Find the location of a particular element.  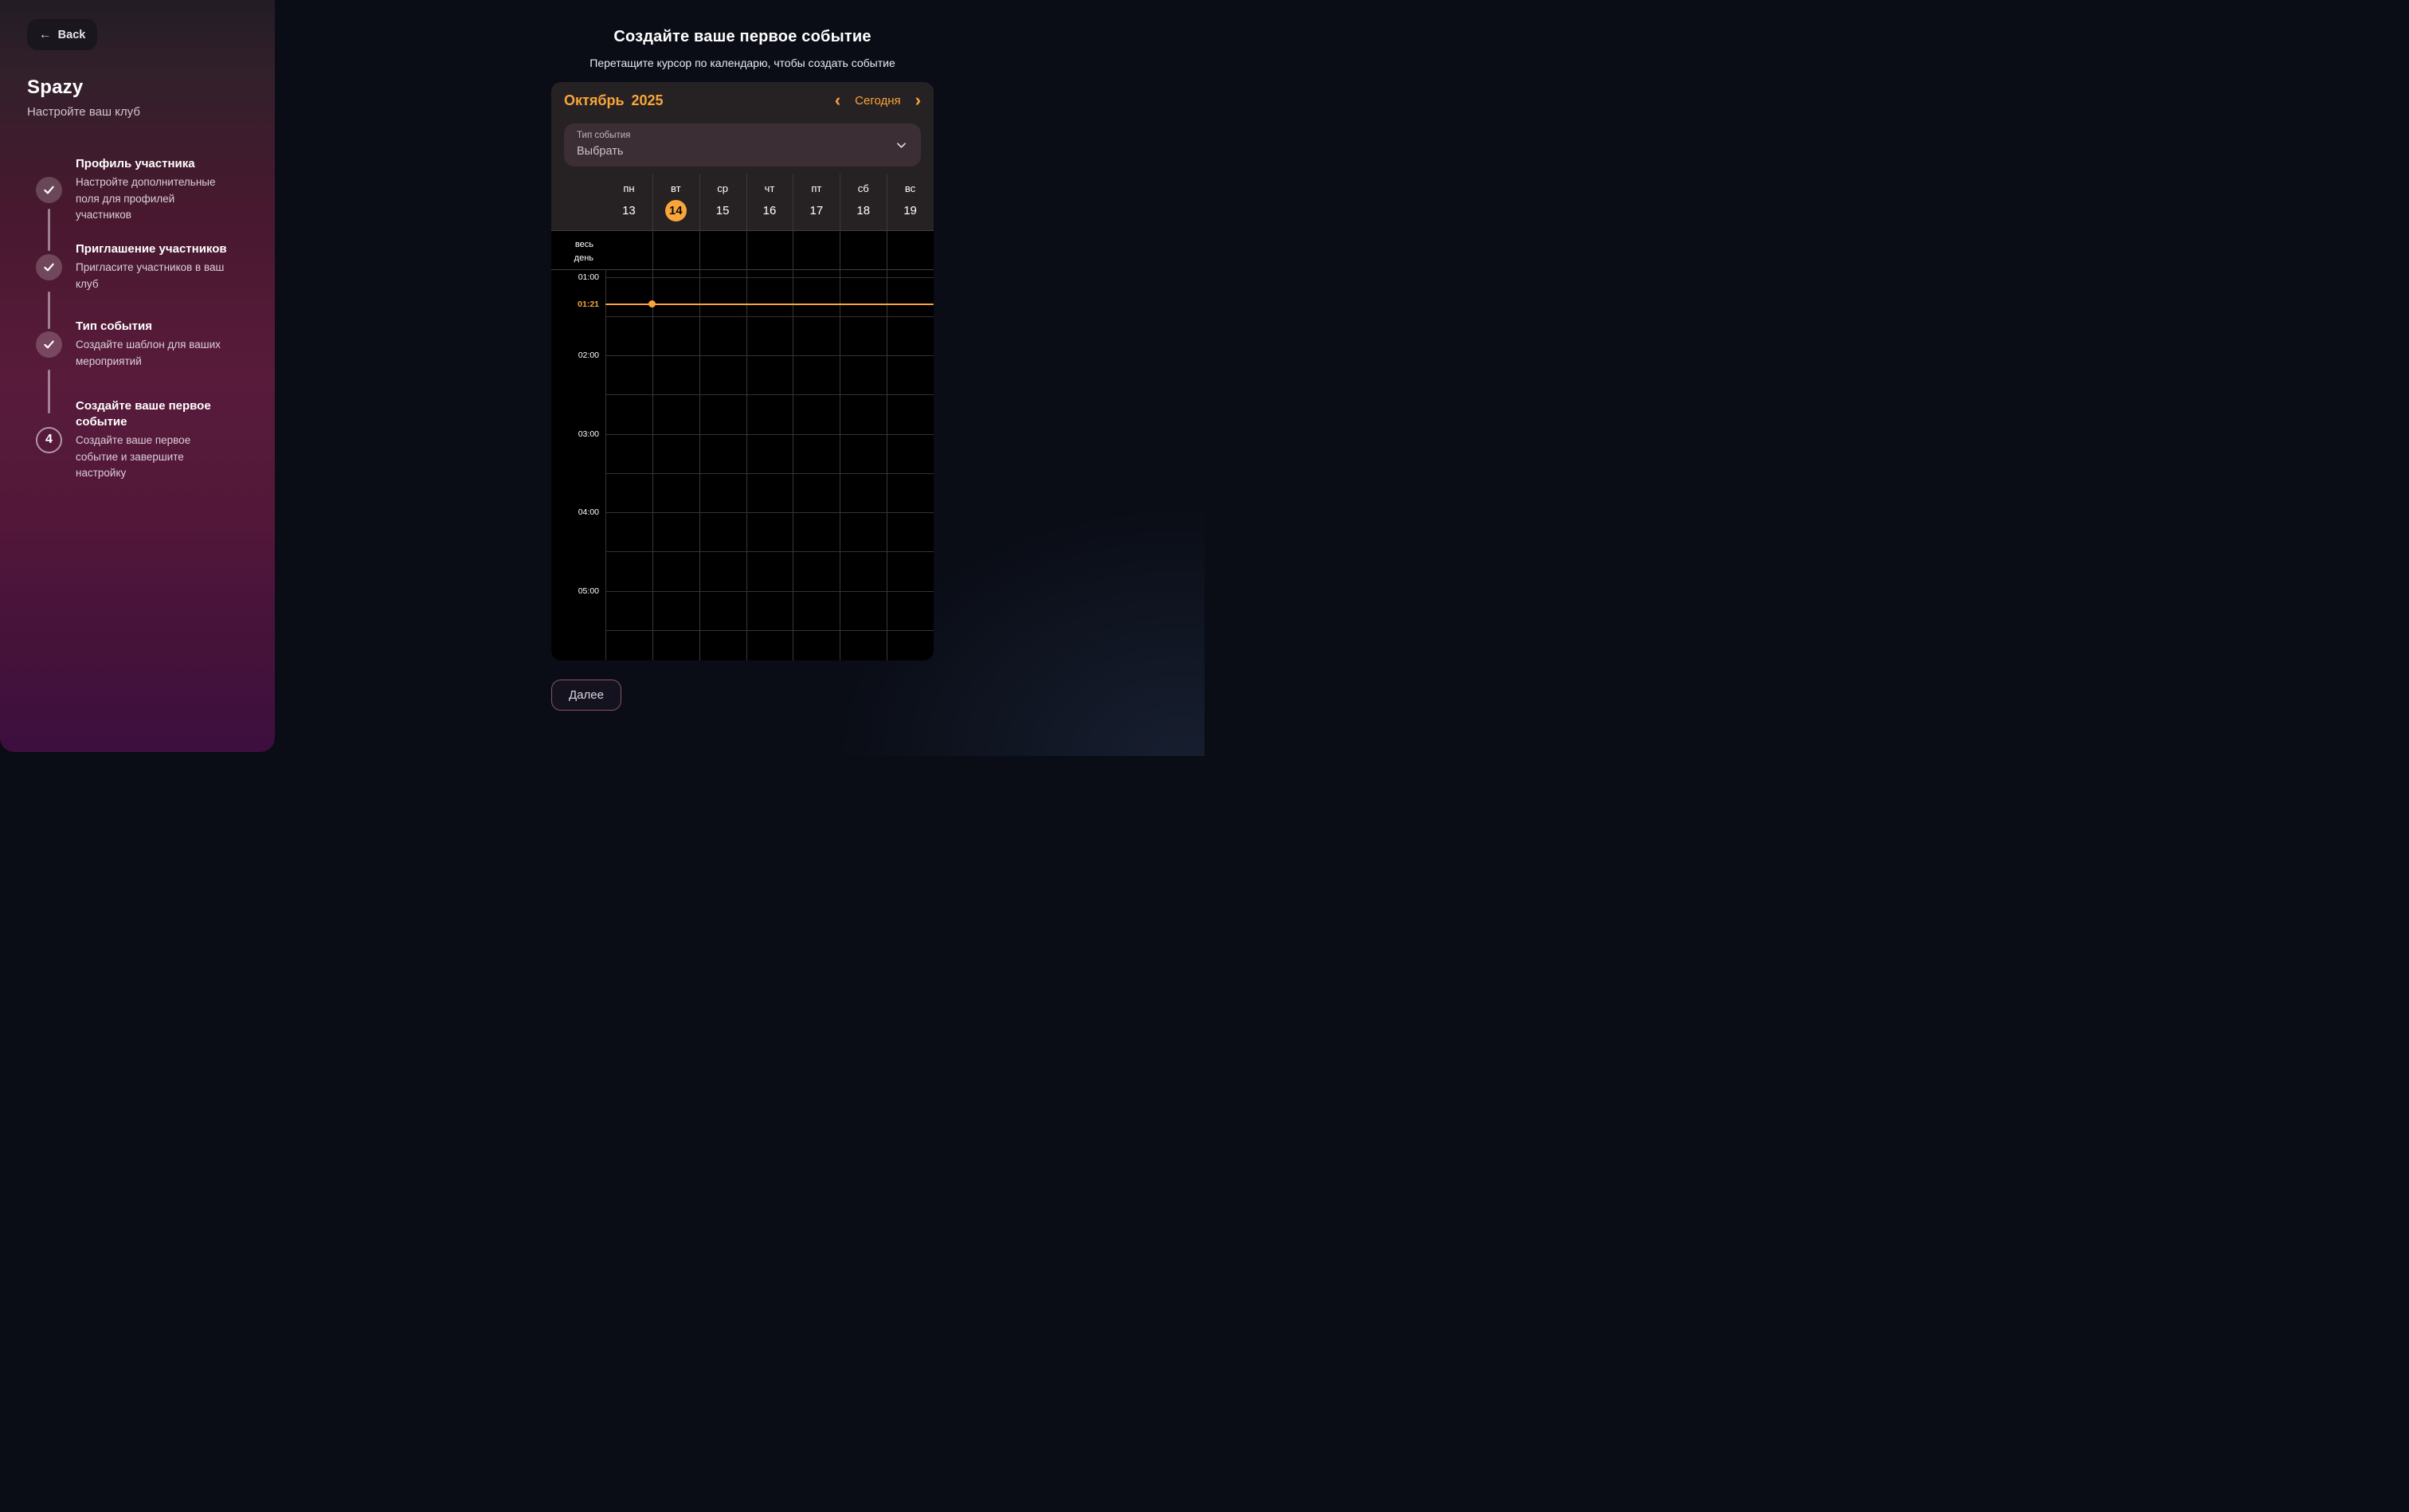

weekday-cell-19: вс 19 is located at coordinates (910, 203).